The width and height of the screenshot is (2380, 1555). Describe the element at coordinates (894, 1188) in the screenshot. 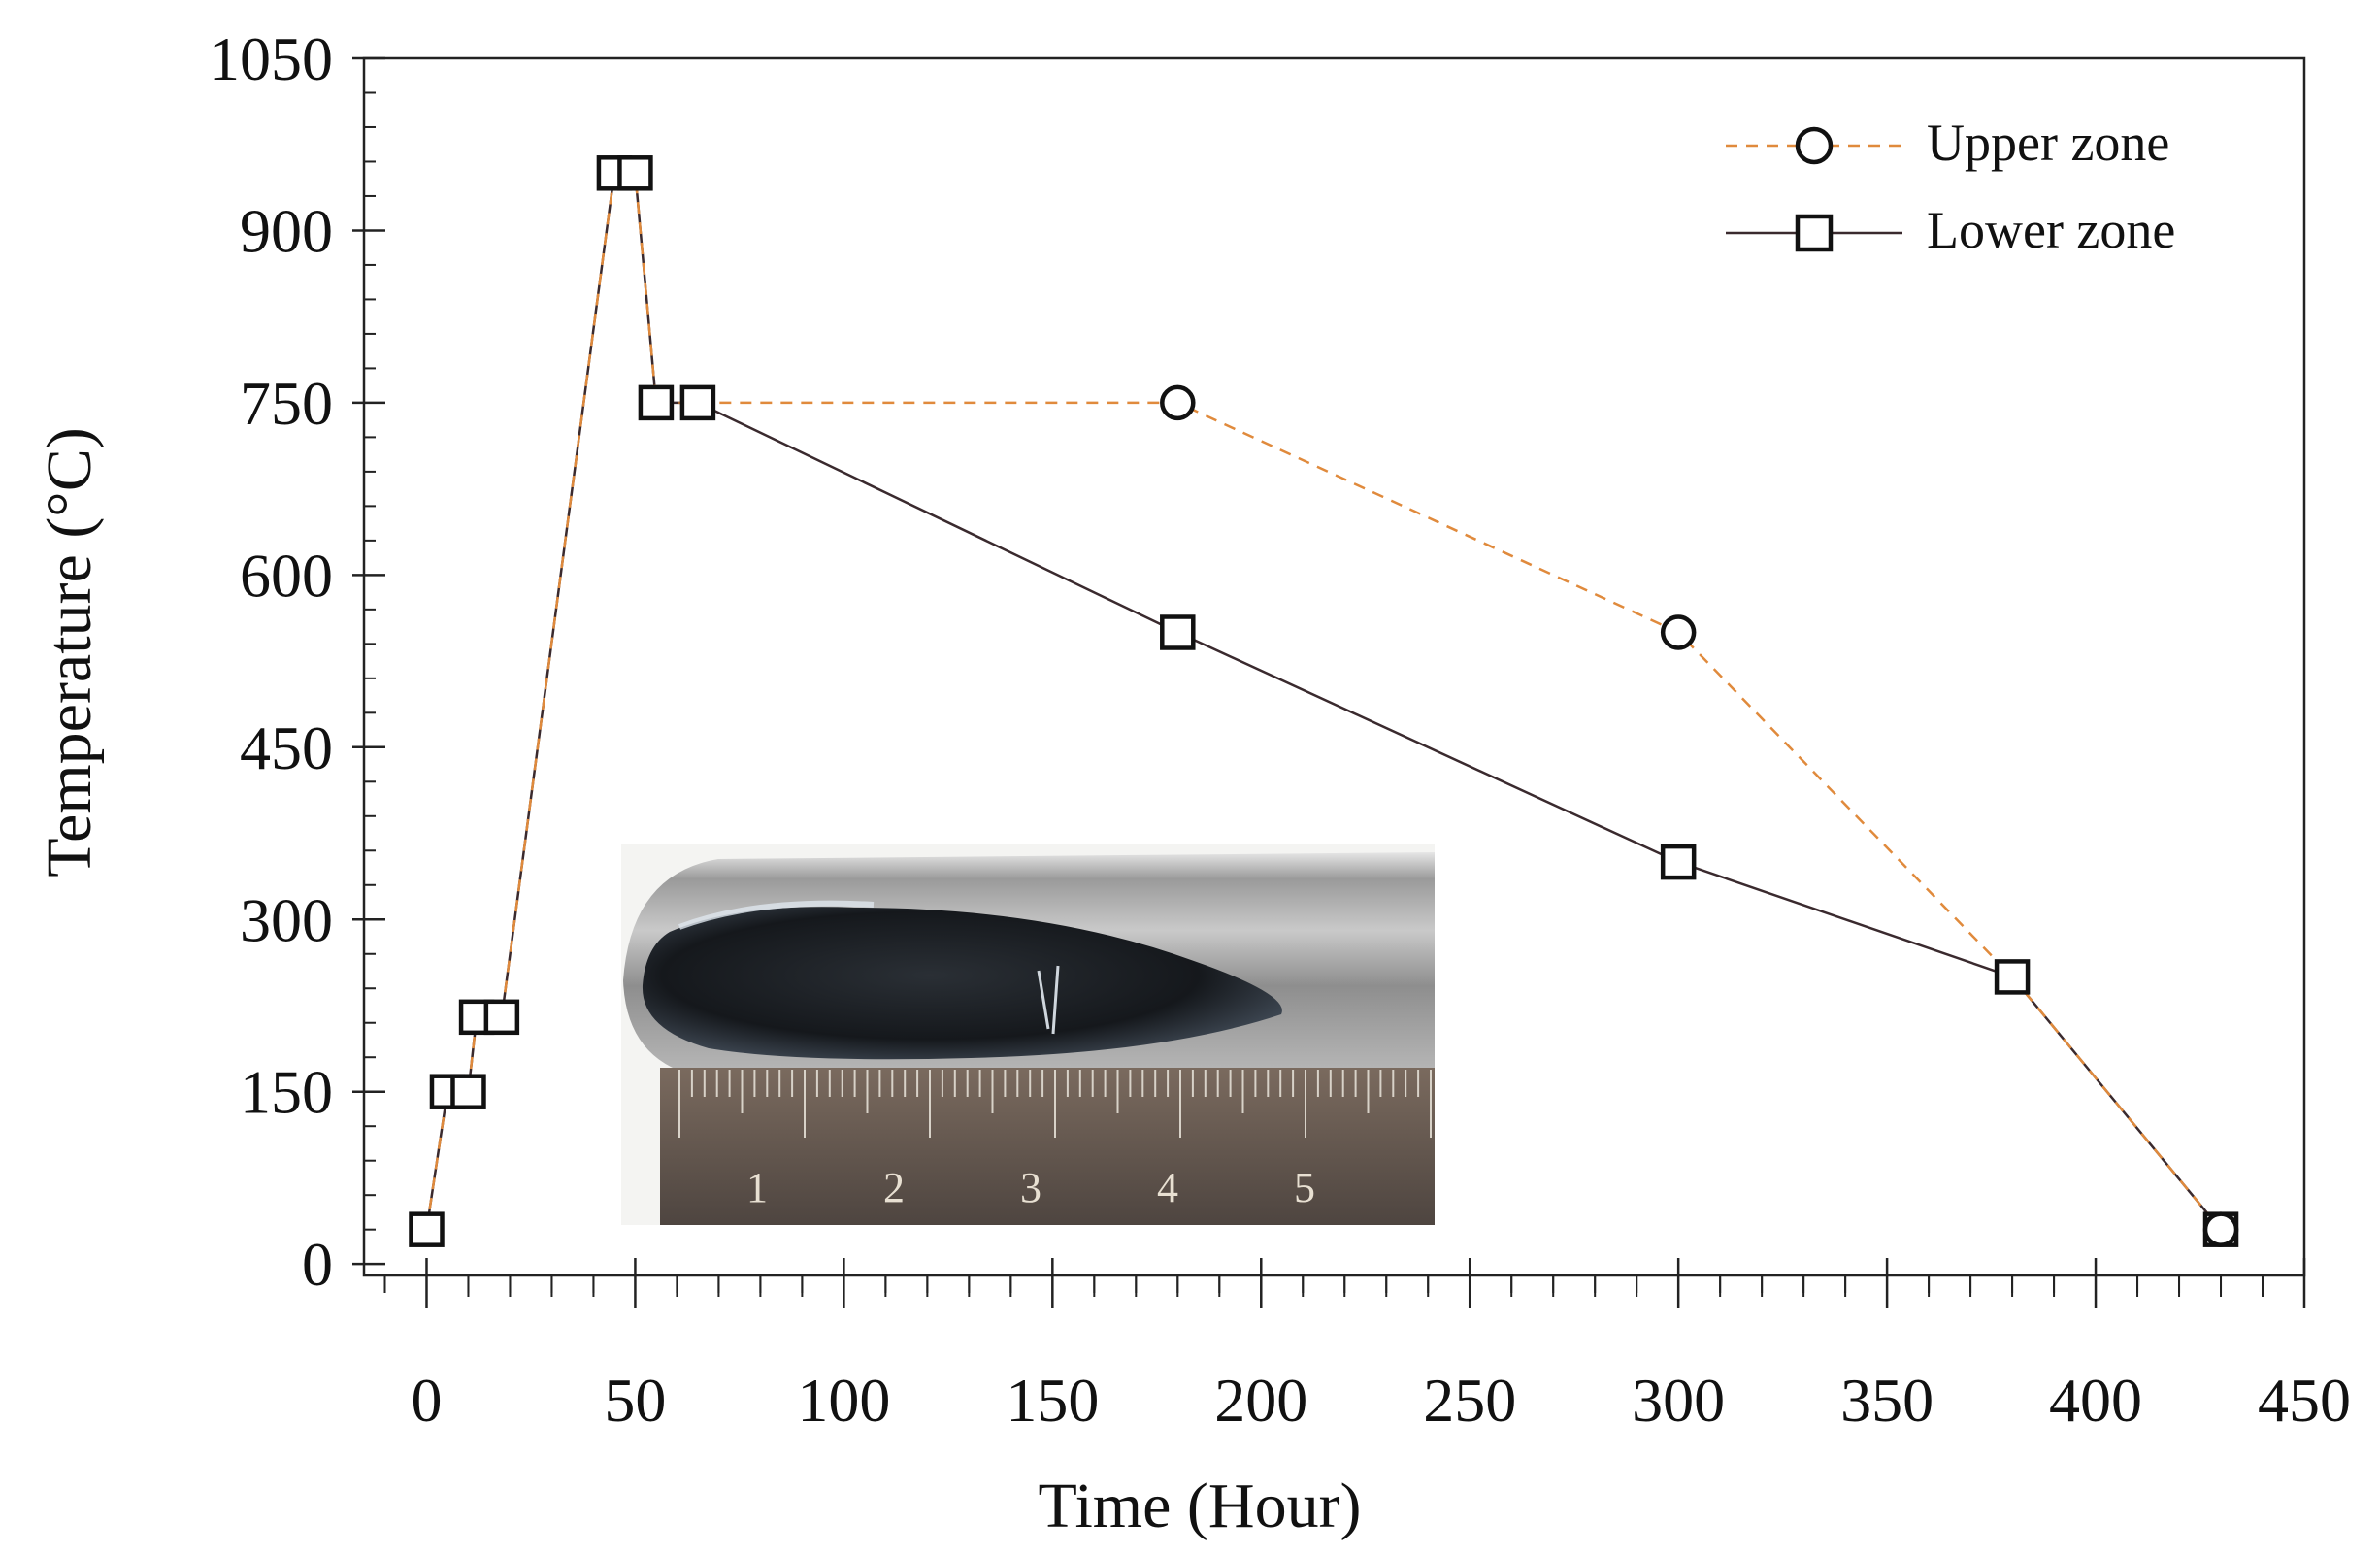

I see `ruler-label: 2` at that location.